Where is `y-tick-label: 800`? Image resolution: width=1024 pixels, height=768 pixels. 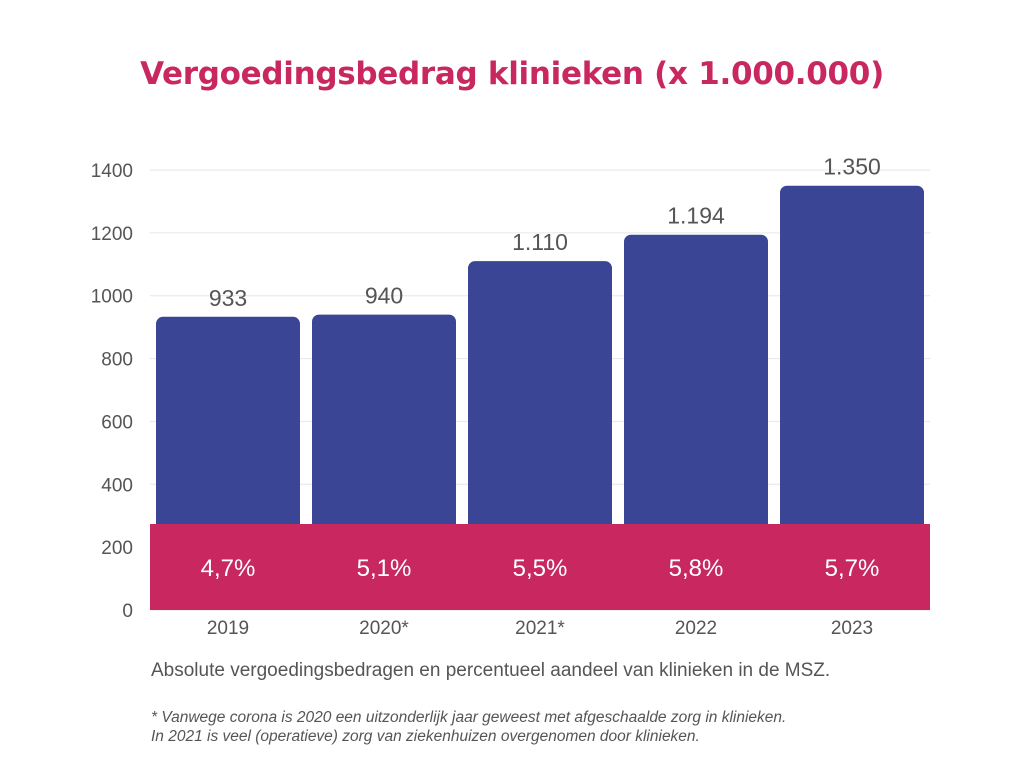 y-tick-label: 800 is located at coordinates (117, 360).